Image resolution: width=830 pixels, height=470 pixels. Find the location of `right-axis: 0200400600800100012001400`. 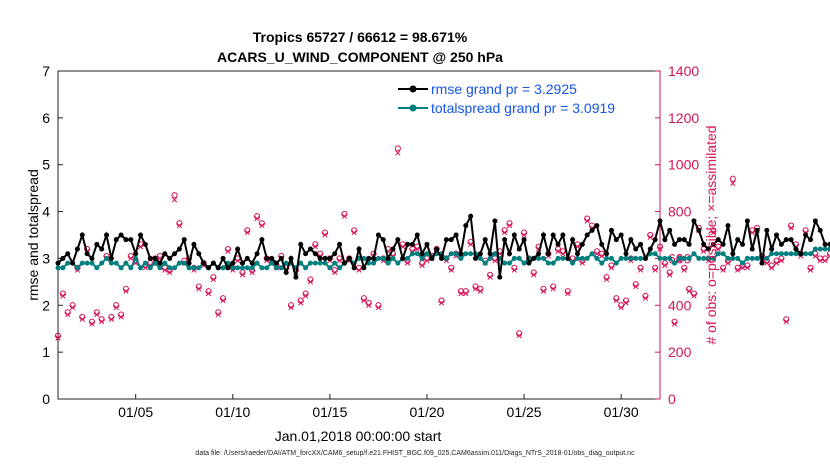

right-axis: 0200400600800100012001400 is located at coordinates (677, 235).